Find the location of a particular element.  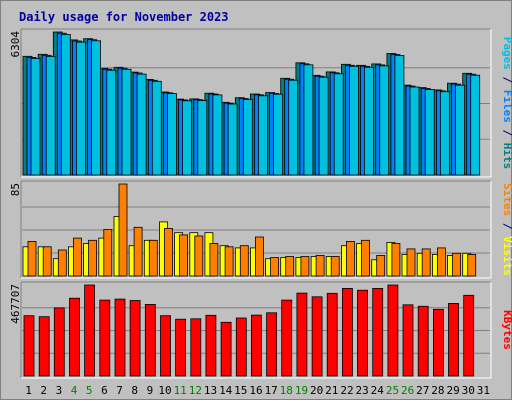

legend-kbytes: KBytes is located at coordinates (506, 330).